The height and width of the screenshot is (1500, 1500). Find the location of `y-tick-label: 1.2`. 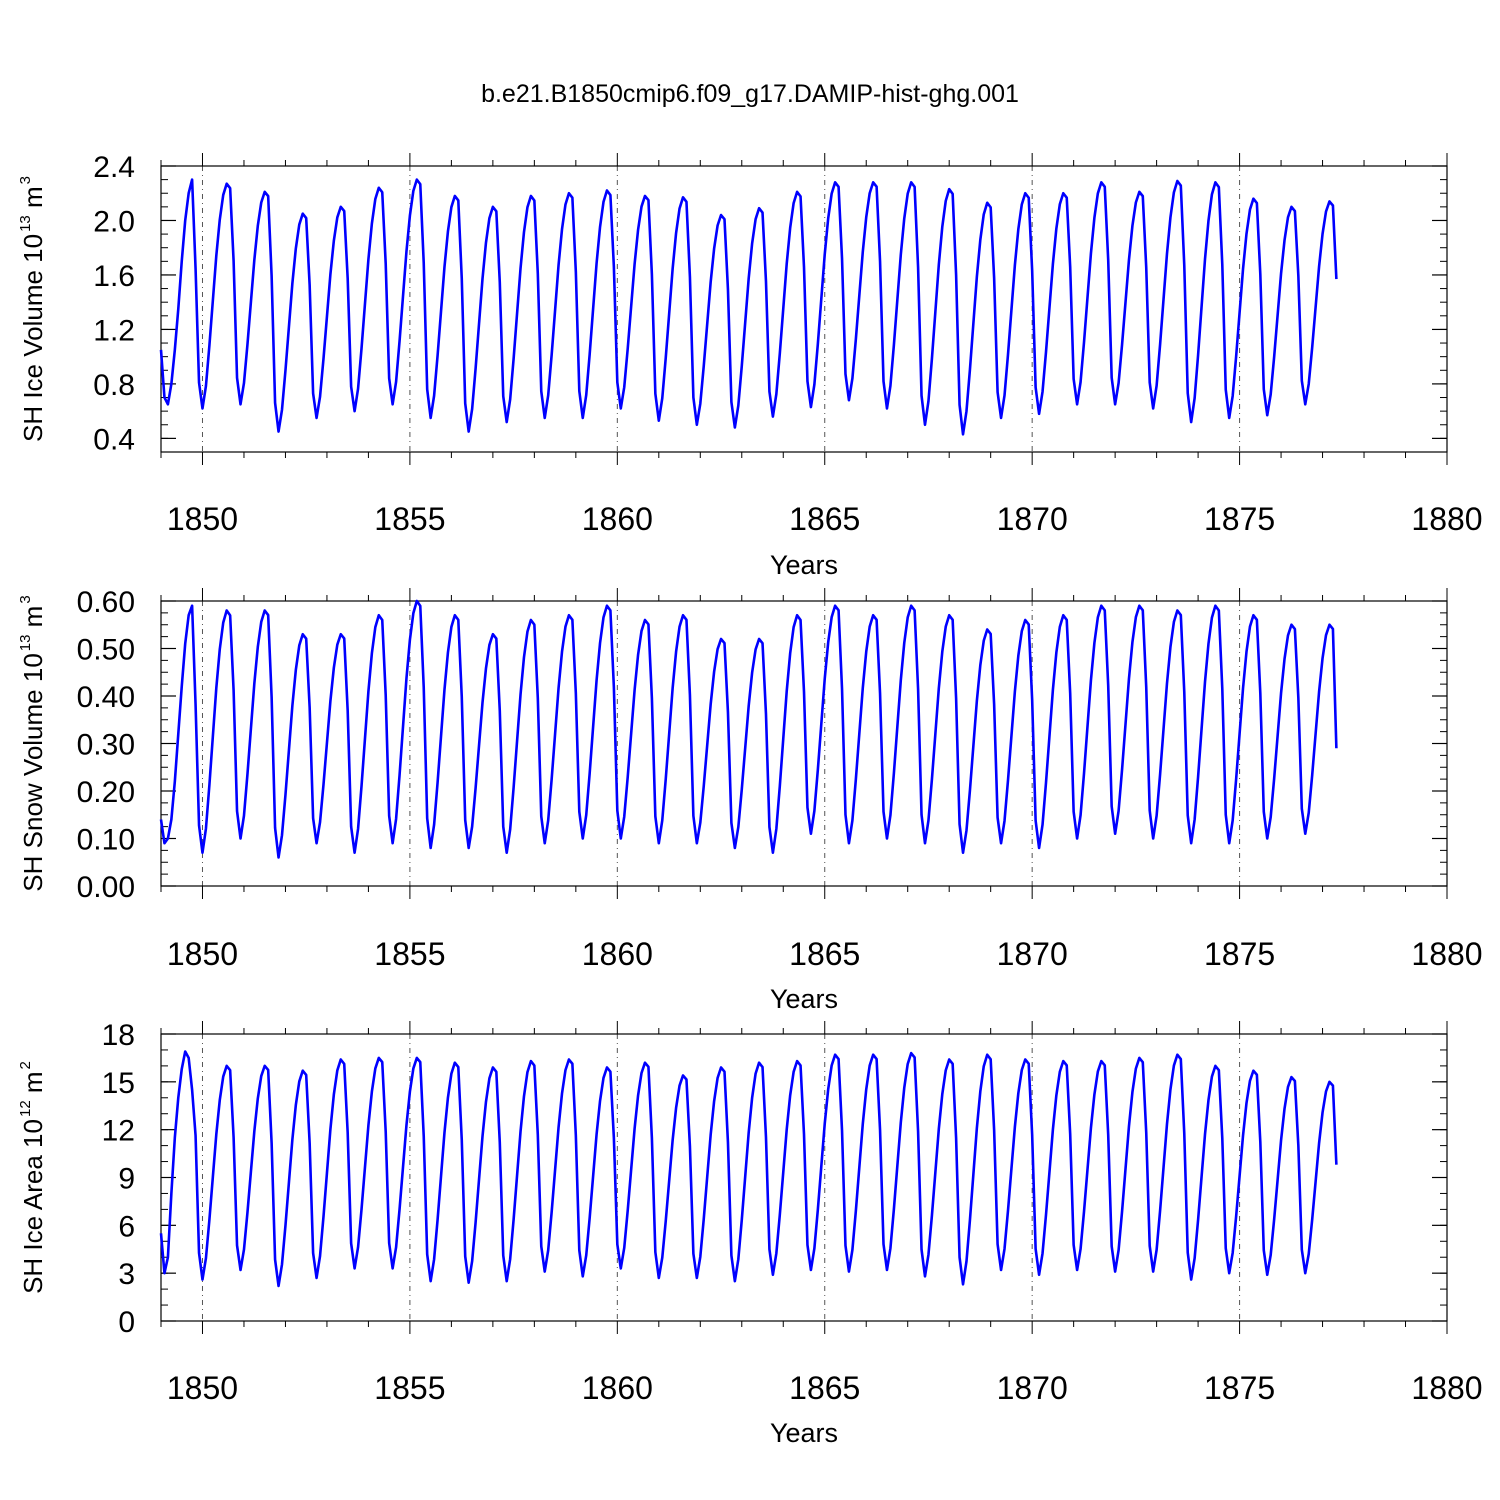

y-tick-label: 1.2 is located at coordinates (114, 330).